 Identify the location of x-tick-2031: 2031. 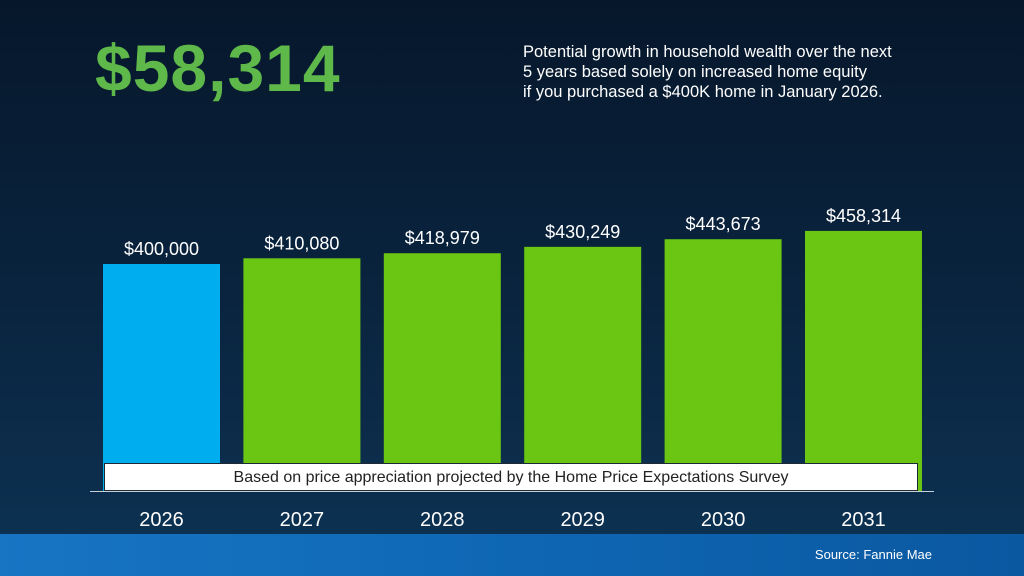
(863, 520).